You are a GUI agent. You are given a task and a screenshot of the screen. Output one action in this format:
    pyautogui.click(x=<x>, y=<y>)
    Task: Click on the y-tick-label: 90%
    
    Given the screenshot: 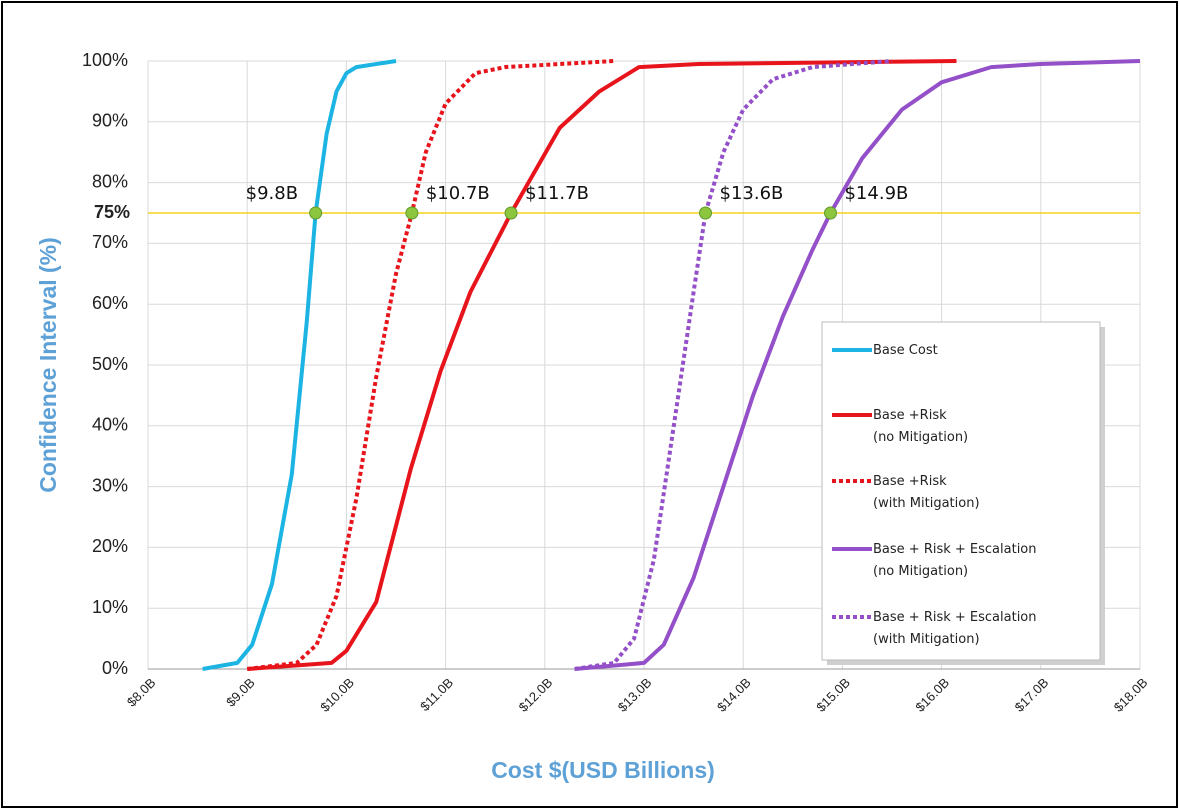 What is the action you would take?
    pyautogui.click(x=110, y=121)
    